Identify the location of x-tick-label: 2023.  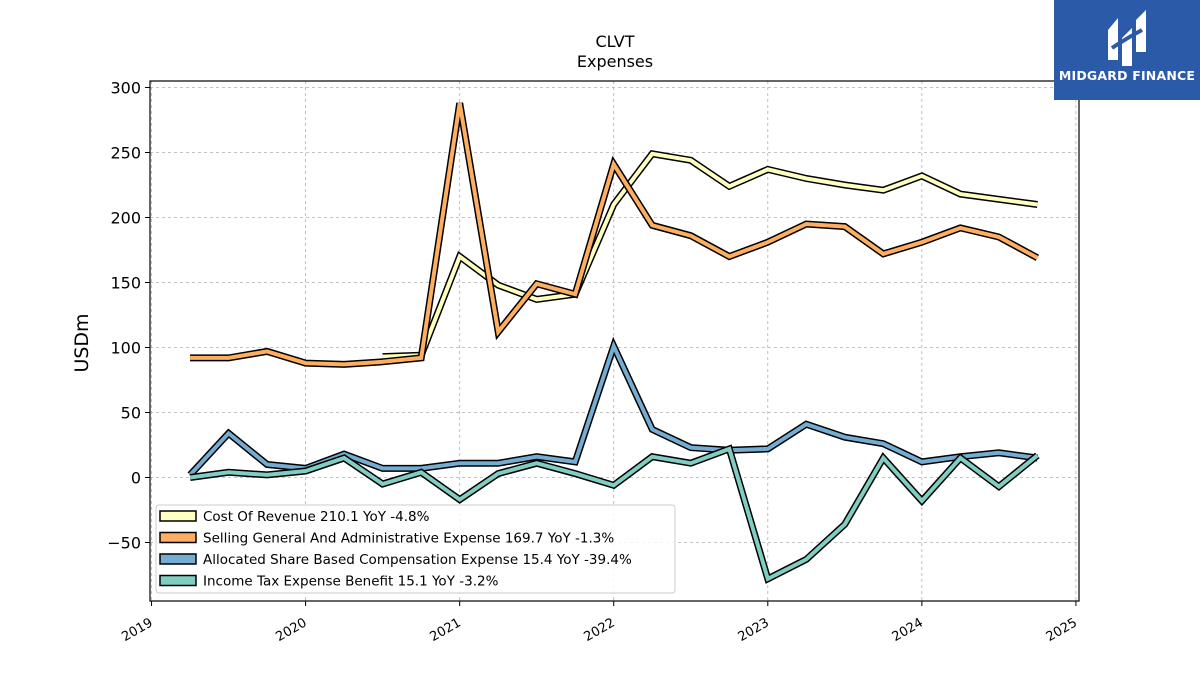
(754, 630).